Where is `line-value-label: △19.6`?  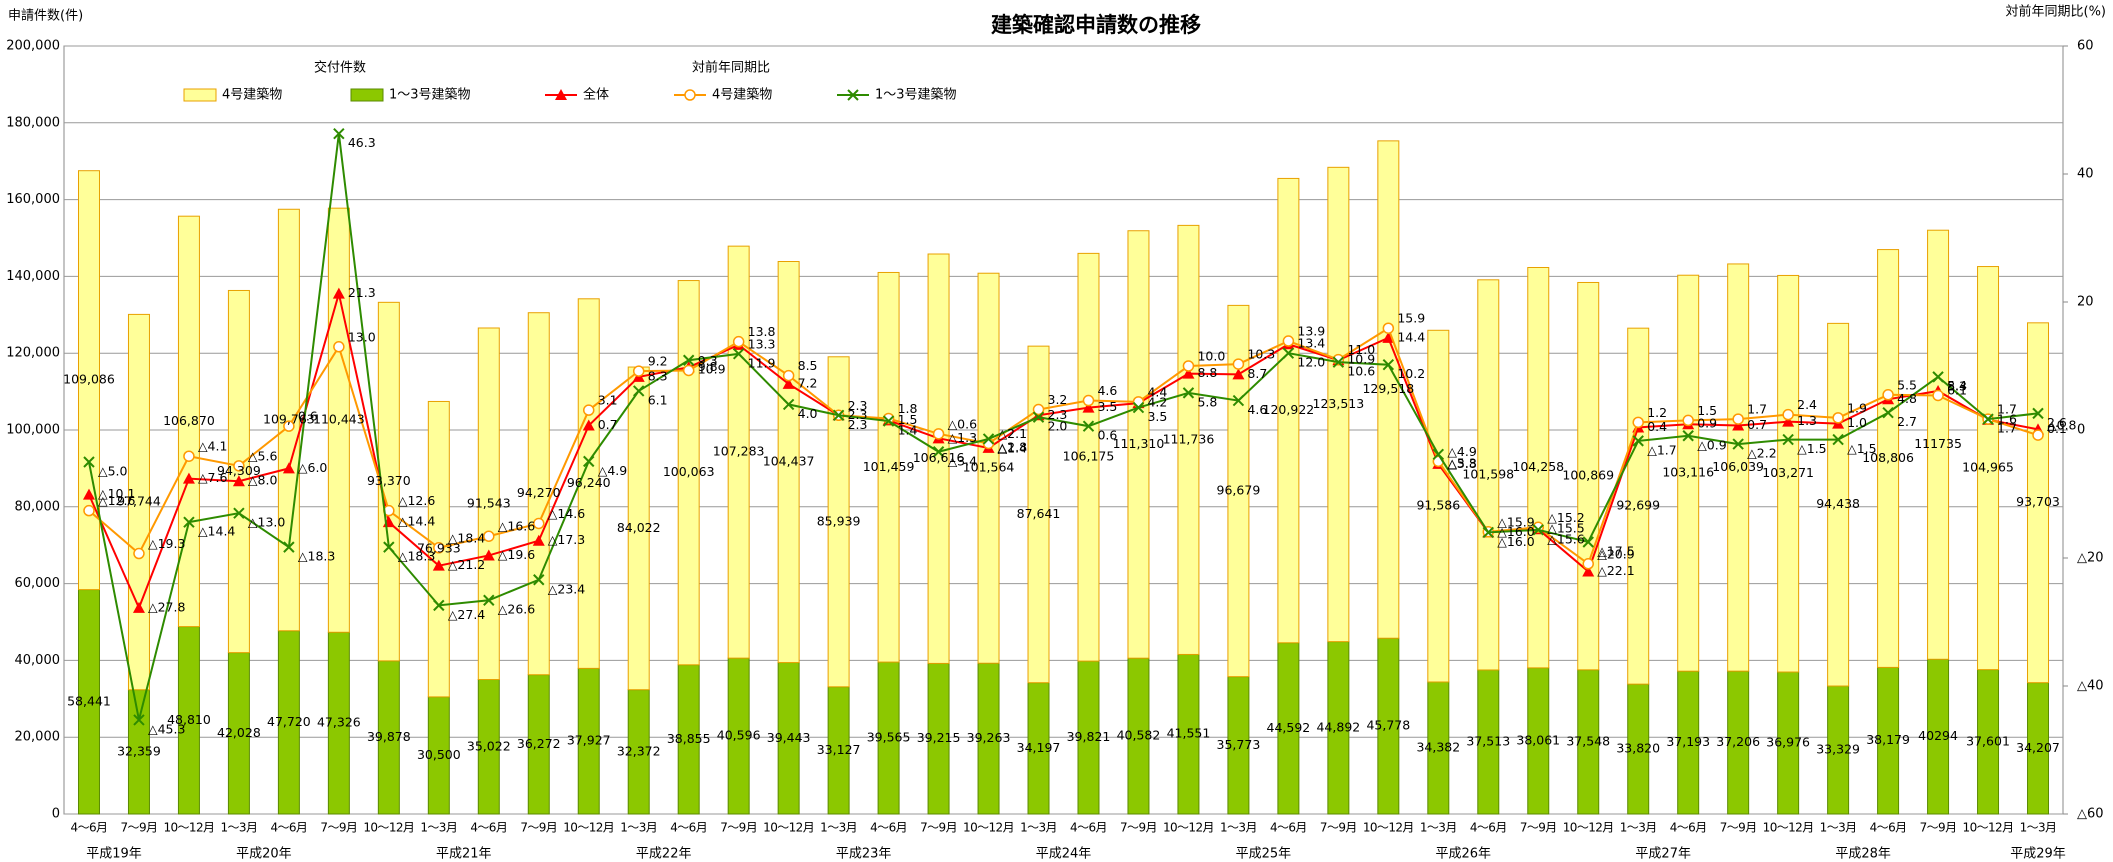 line-value-label: △19.6 is located at coordinates (516, 554).